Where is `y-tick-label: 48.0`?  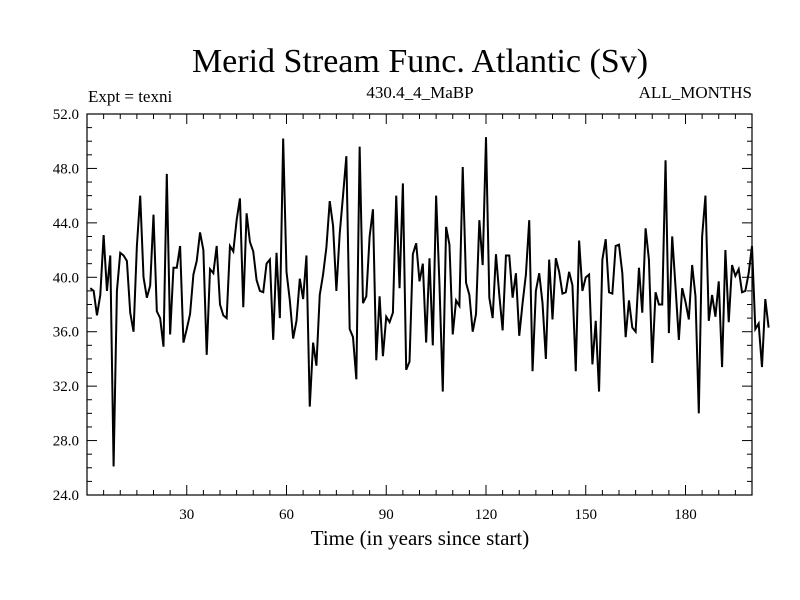 y-tick-label: 48.0 is located at coordinates (66, 169).